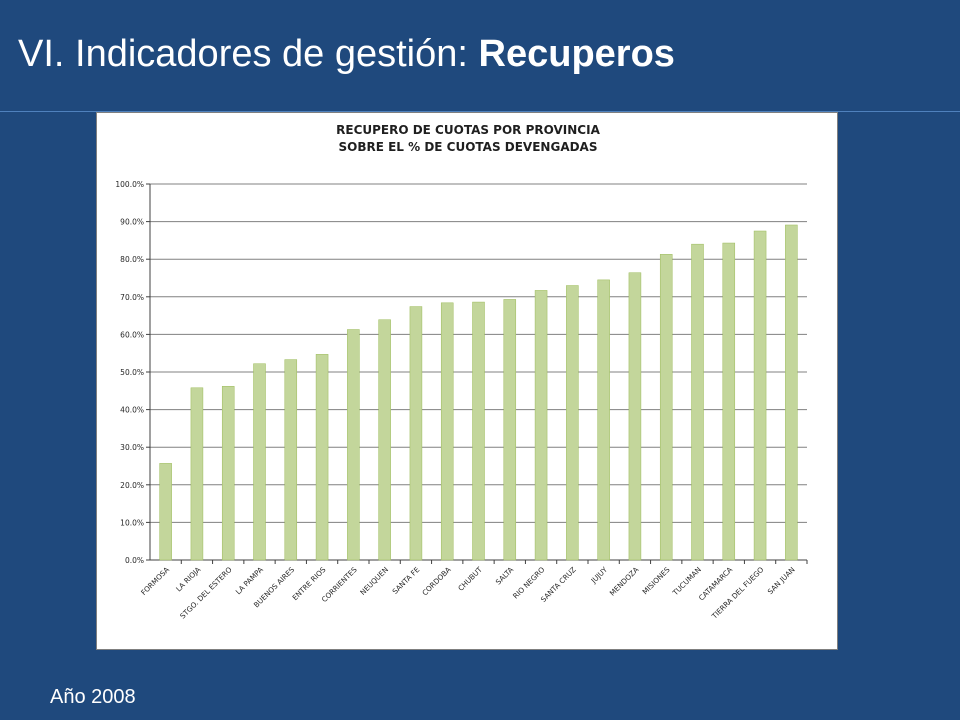 The image size is (960, 720). Describe the element at coordinates (132, 447) in the screenshot. I see `y-tick-label: 30.0%` at that location.